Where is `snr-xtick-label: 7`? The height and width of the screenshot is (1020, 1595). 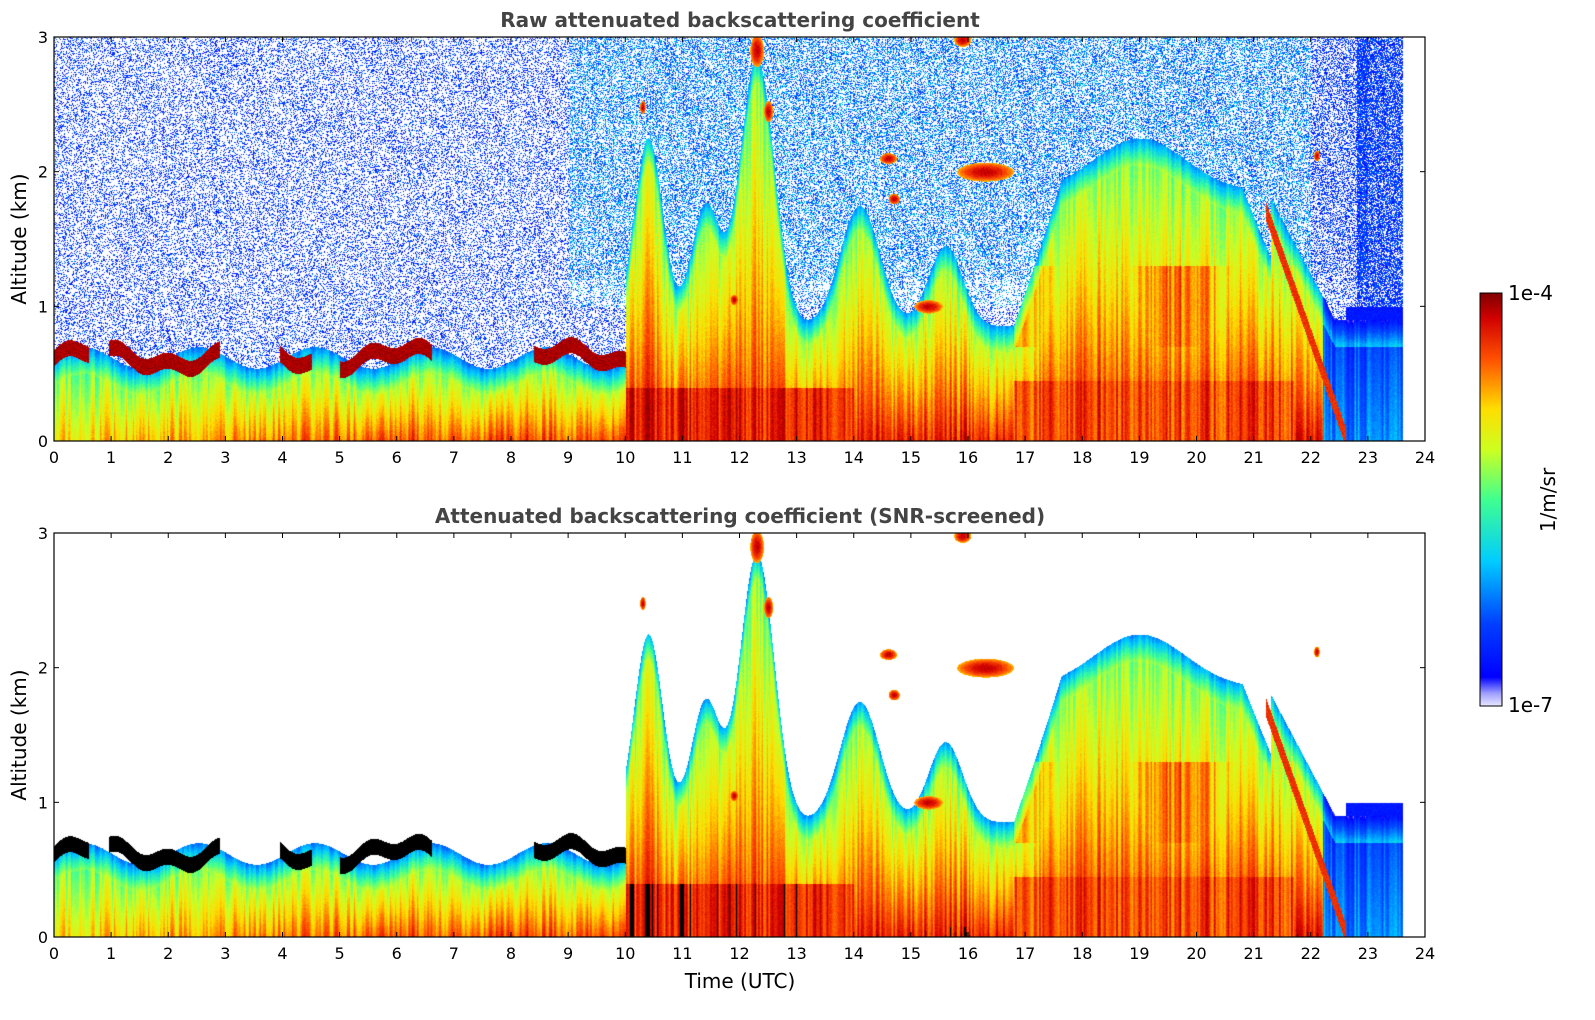
snr-xtick-label: 7 is located at coordinates (454, 953).